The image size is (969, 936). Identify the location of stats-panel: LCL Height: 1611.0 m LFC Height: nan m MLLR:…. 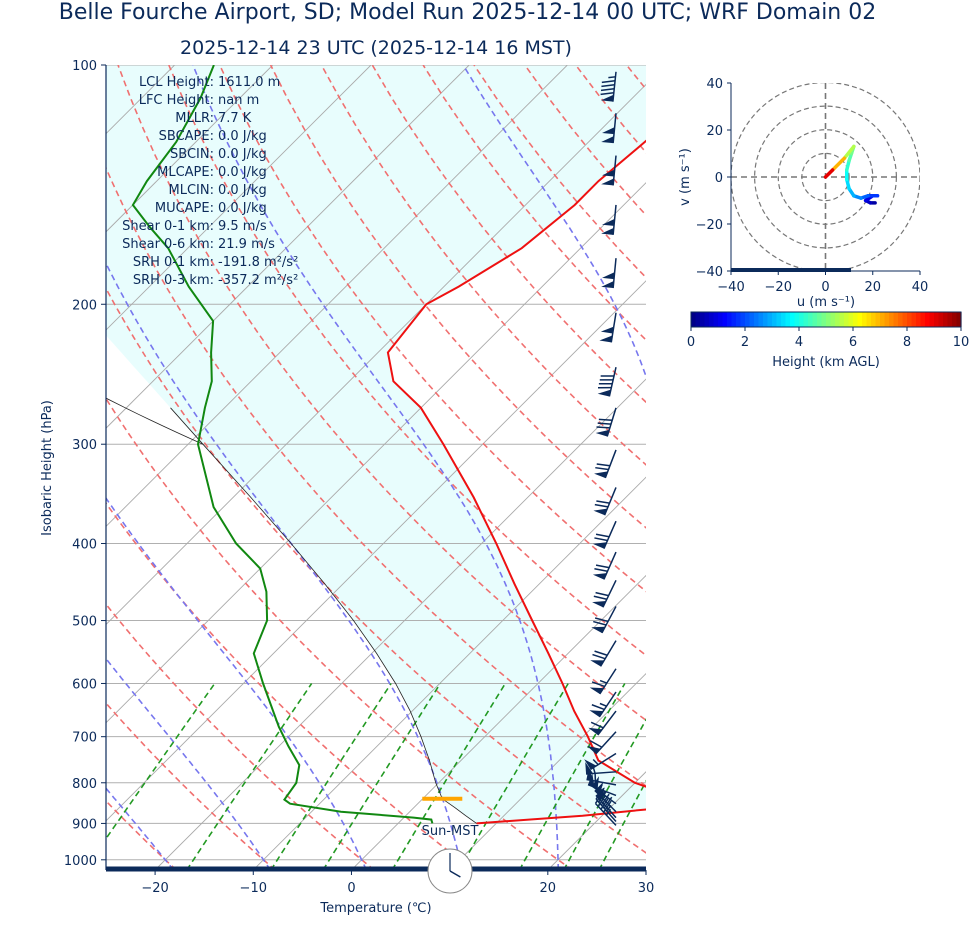
(210, 181).